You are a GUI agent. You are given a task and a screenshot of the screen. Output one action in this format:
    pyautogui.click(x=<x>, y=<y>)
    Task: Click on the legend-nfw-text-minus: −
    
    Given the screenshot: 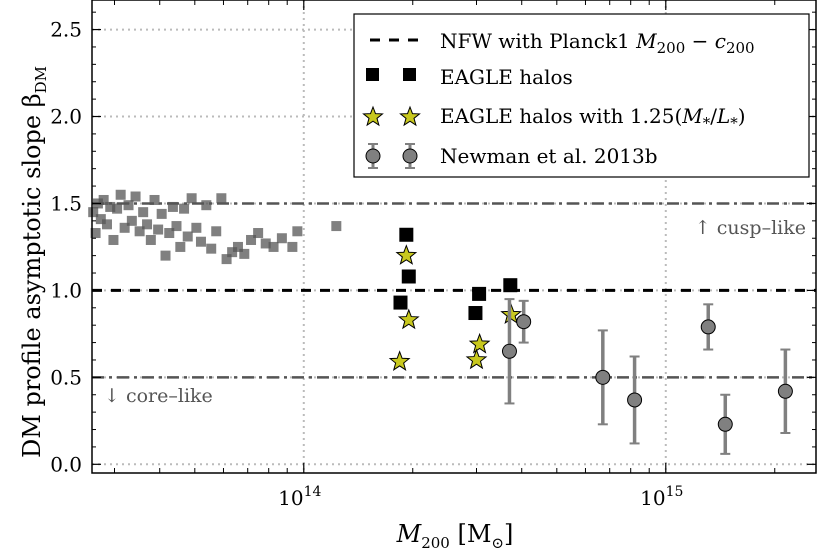 What is the action you would take?
    pyautogui.click(x=699, y=41)
    